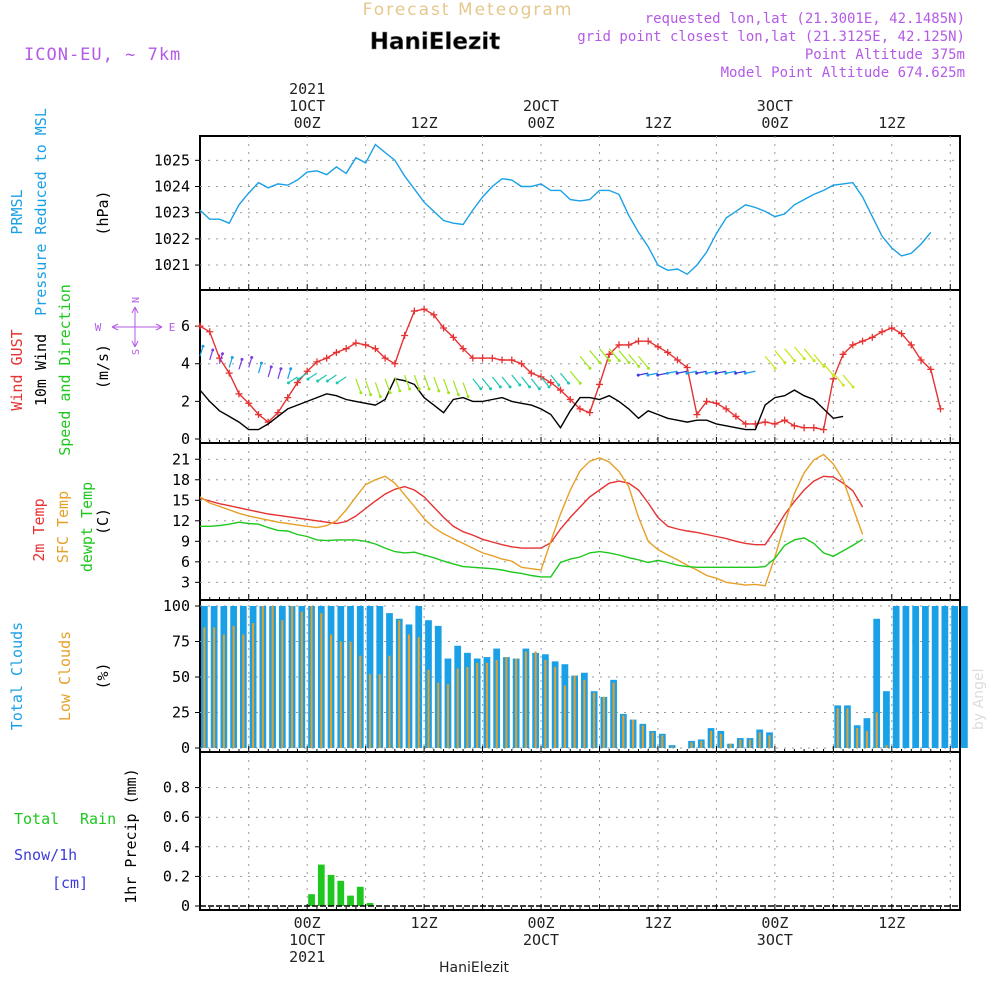 The image size is (1000, 1004). Describe the element at coordinates (185, 401) in the screenshot. I see `y-tick-label: 2` at that location.